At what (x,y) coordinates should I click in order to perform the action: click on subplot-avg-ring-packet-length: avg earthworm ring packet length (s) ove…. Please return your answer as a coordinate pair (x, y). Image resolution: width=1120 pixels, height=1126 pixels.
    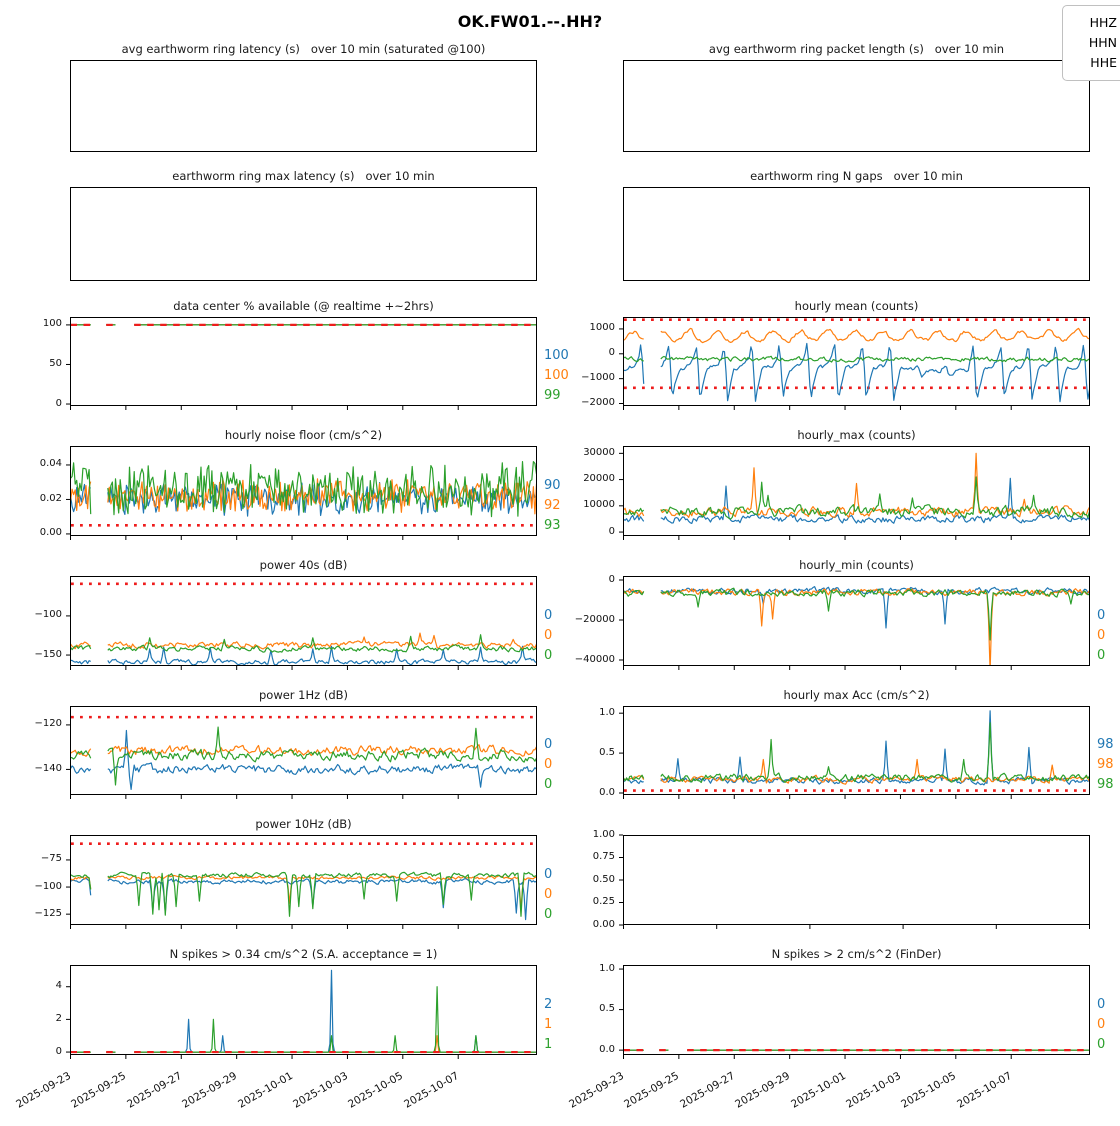
    Looking at the image, I should click on (856, 97).